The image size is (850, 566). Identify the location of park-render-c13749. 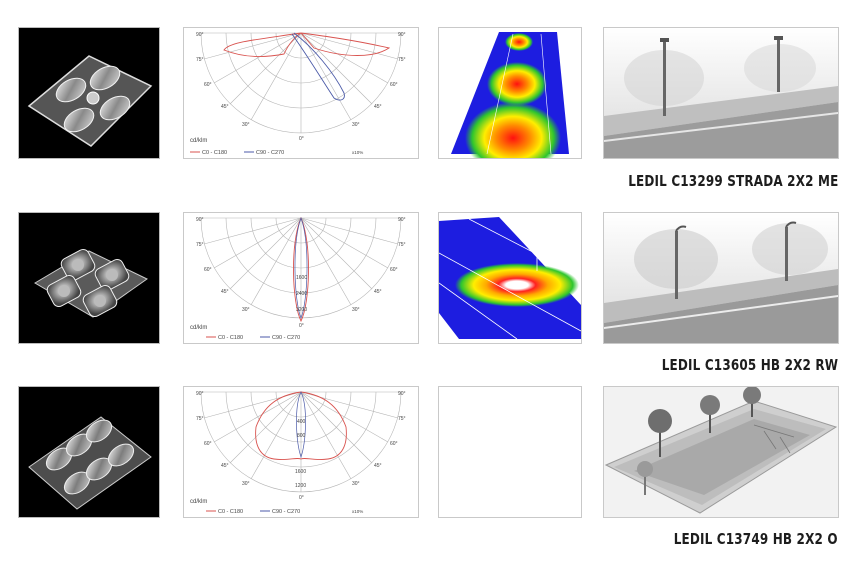
(721, 452).